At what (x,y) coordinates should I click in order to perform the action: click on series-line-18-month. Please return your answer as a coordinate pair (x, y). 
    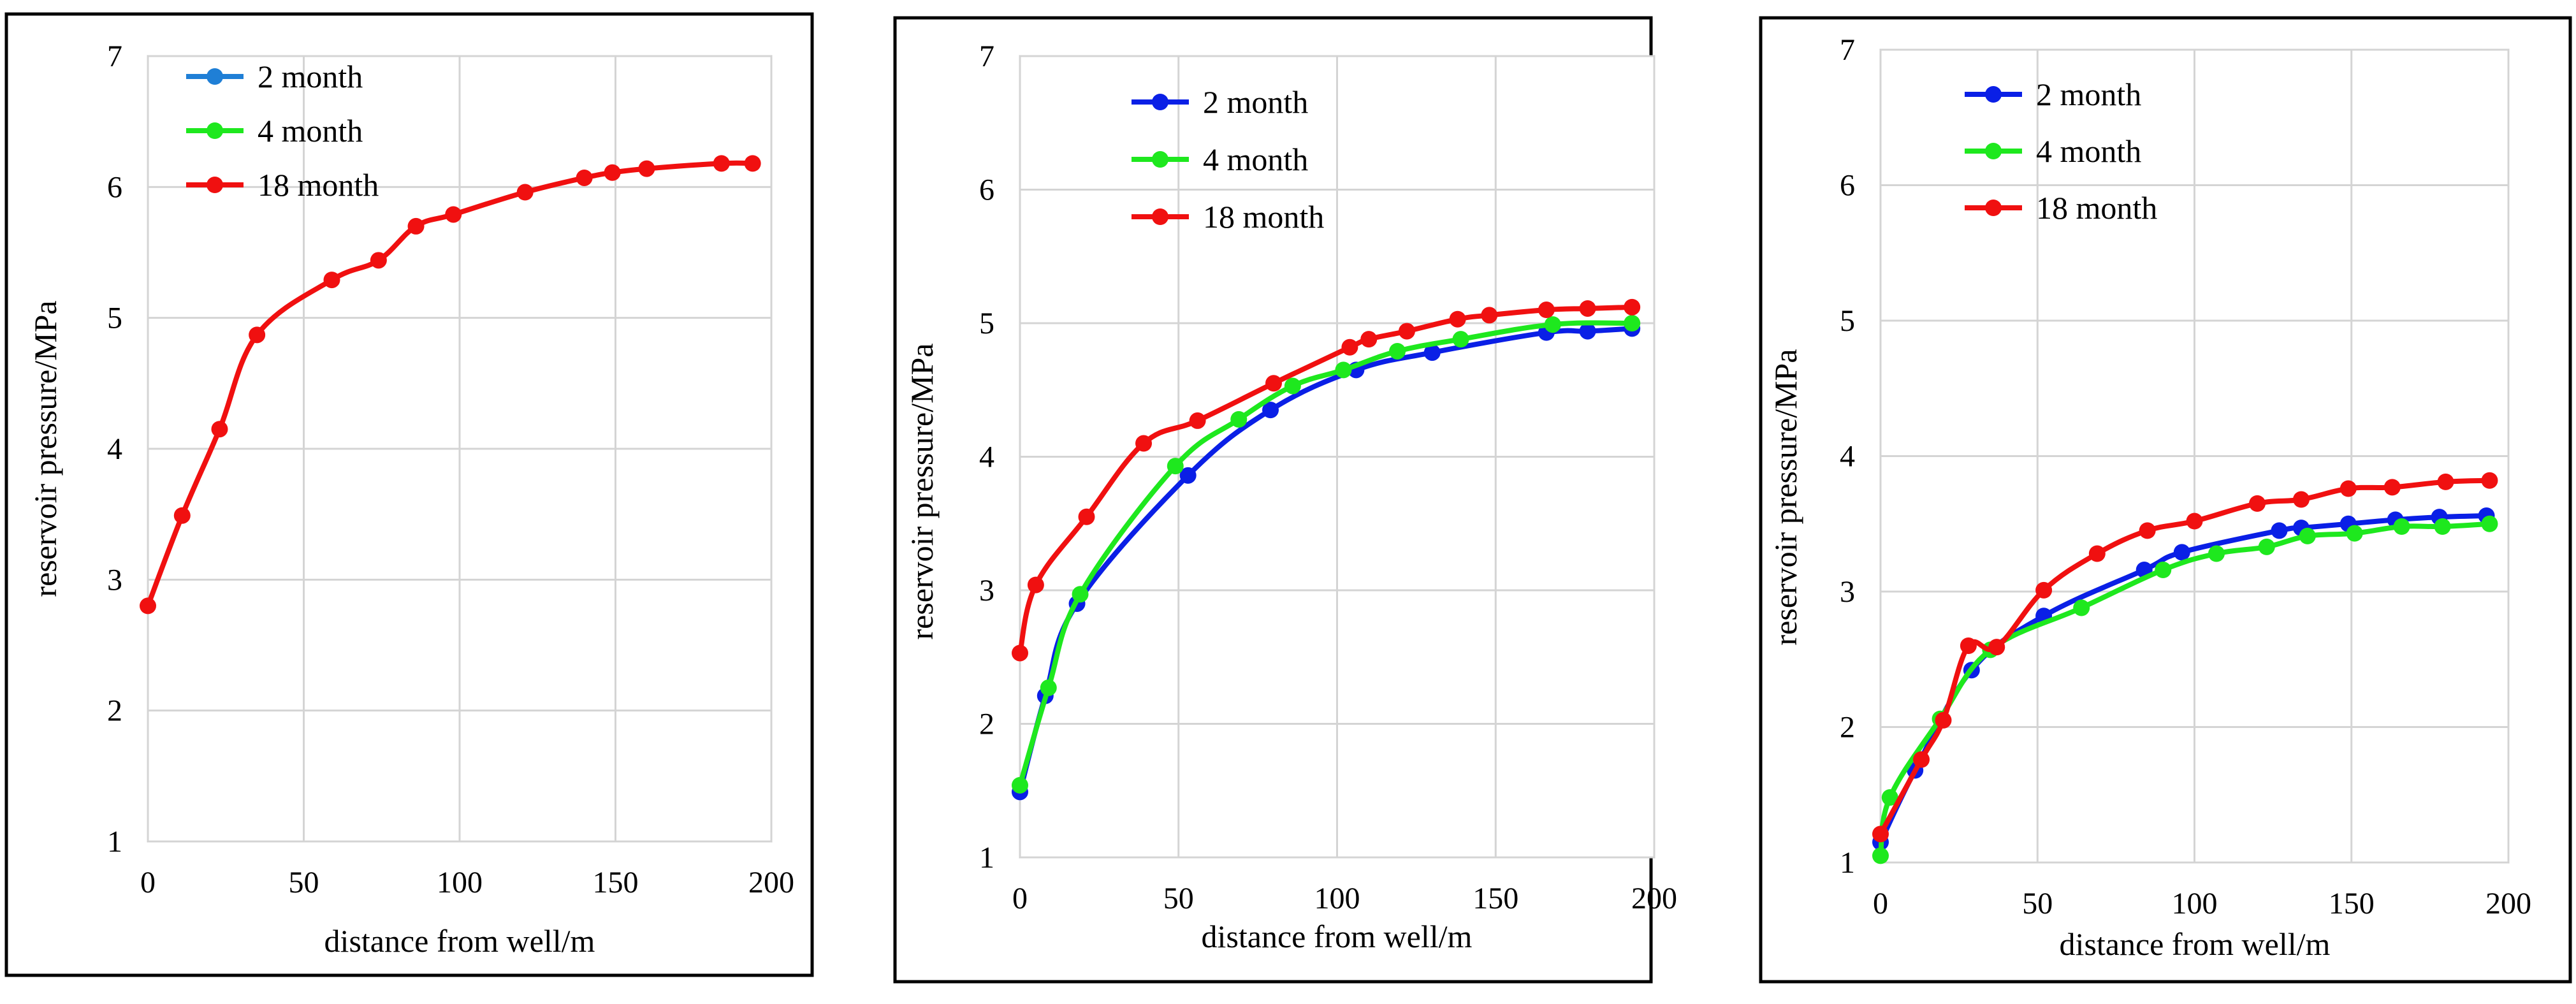
    Looking at the image, I should click on (2185, 657).